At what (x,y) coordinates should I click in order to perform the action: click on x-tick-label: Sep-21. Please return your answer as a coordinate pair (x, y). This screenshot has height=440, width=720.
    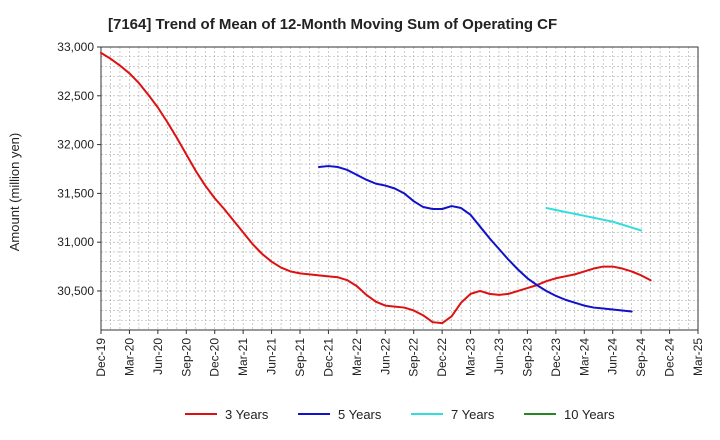
    Looking at the image, I should click on (300, 357).